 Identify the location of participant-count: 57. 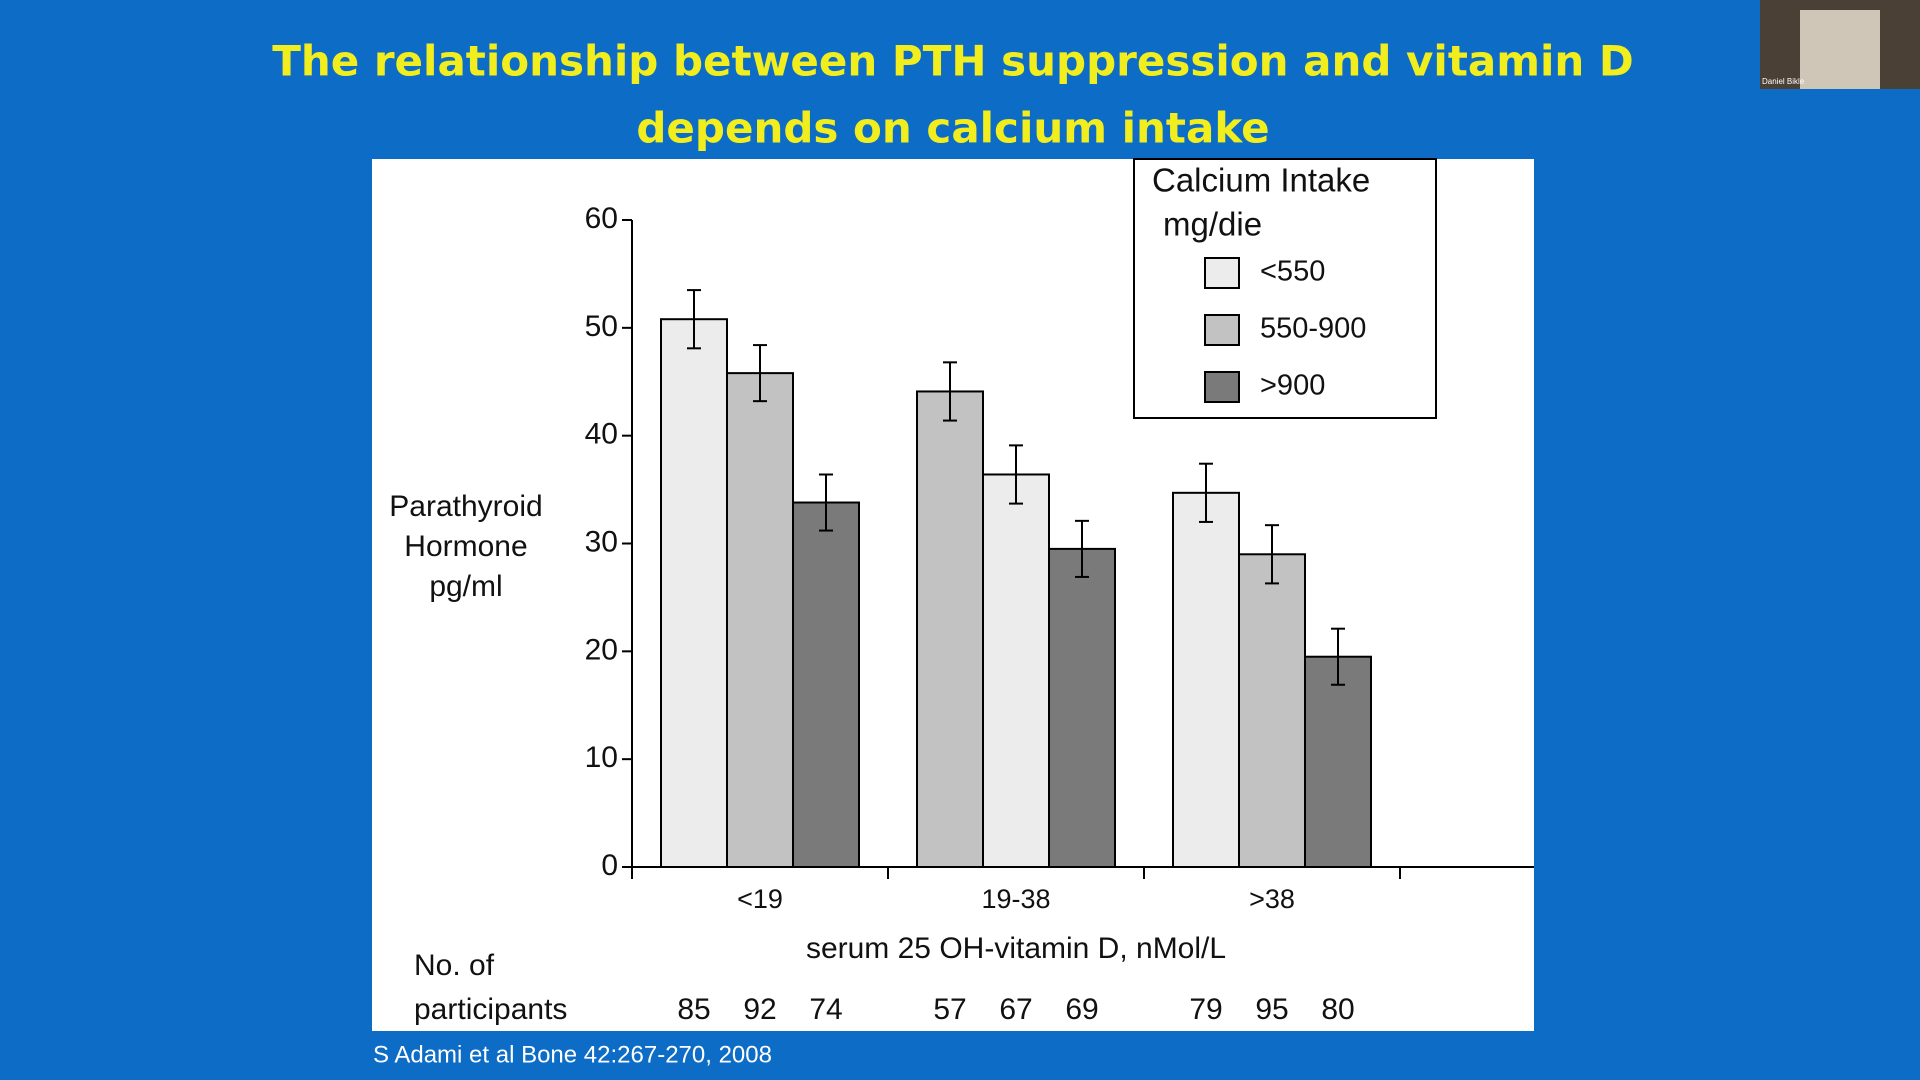
(949, 1009).